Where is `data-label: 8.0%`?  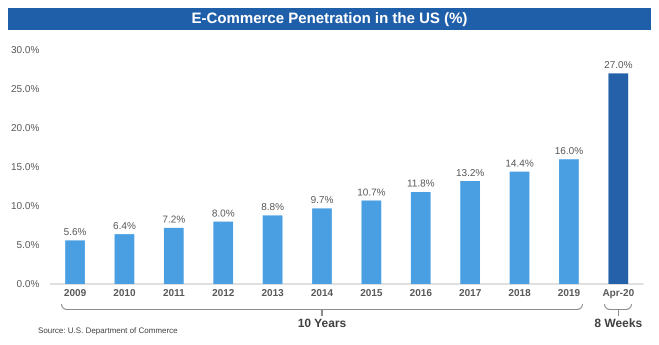
data-label: 8.0% is located at coordinates (223, 214).